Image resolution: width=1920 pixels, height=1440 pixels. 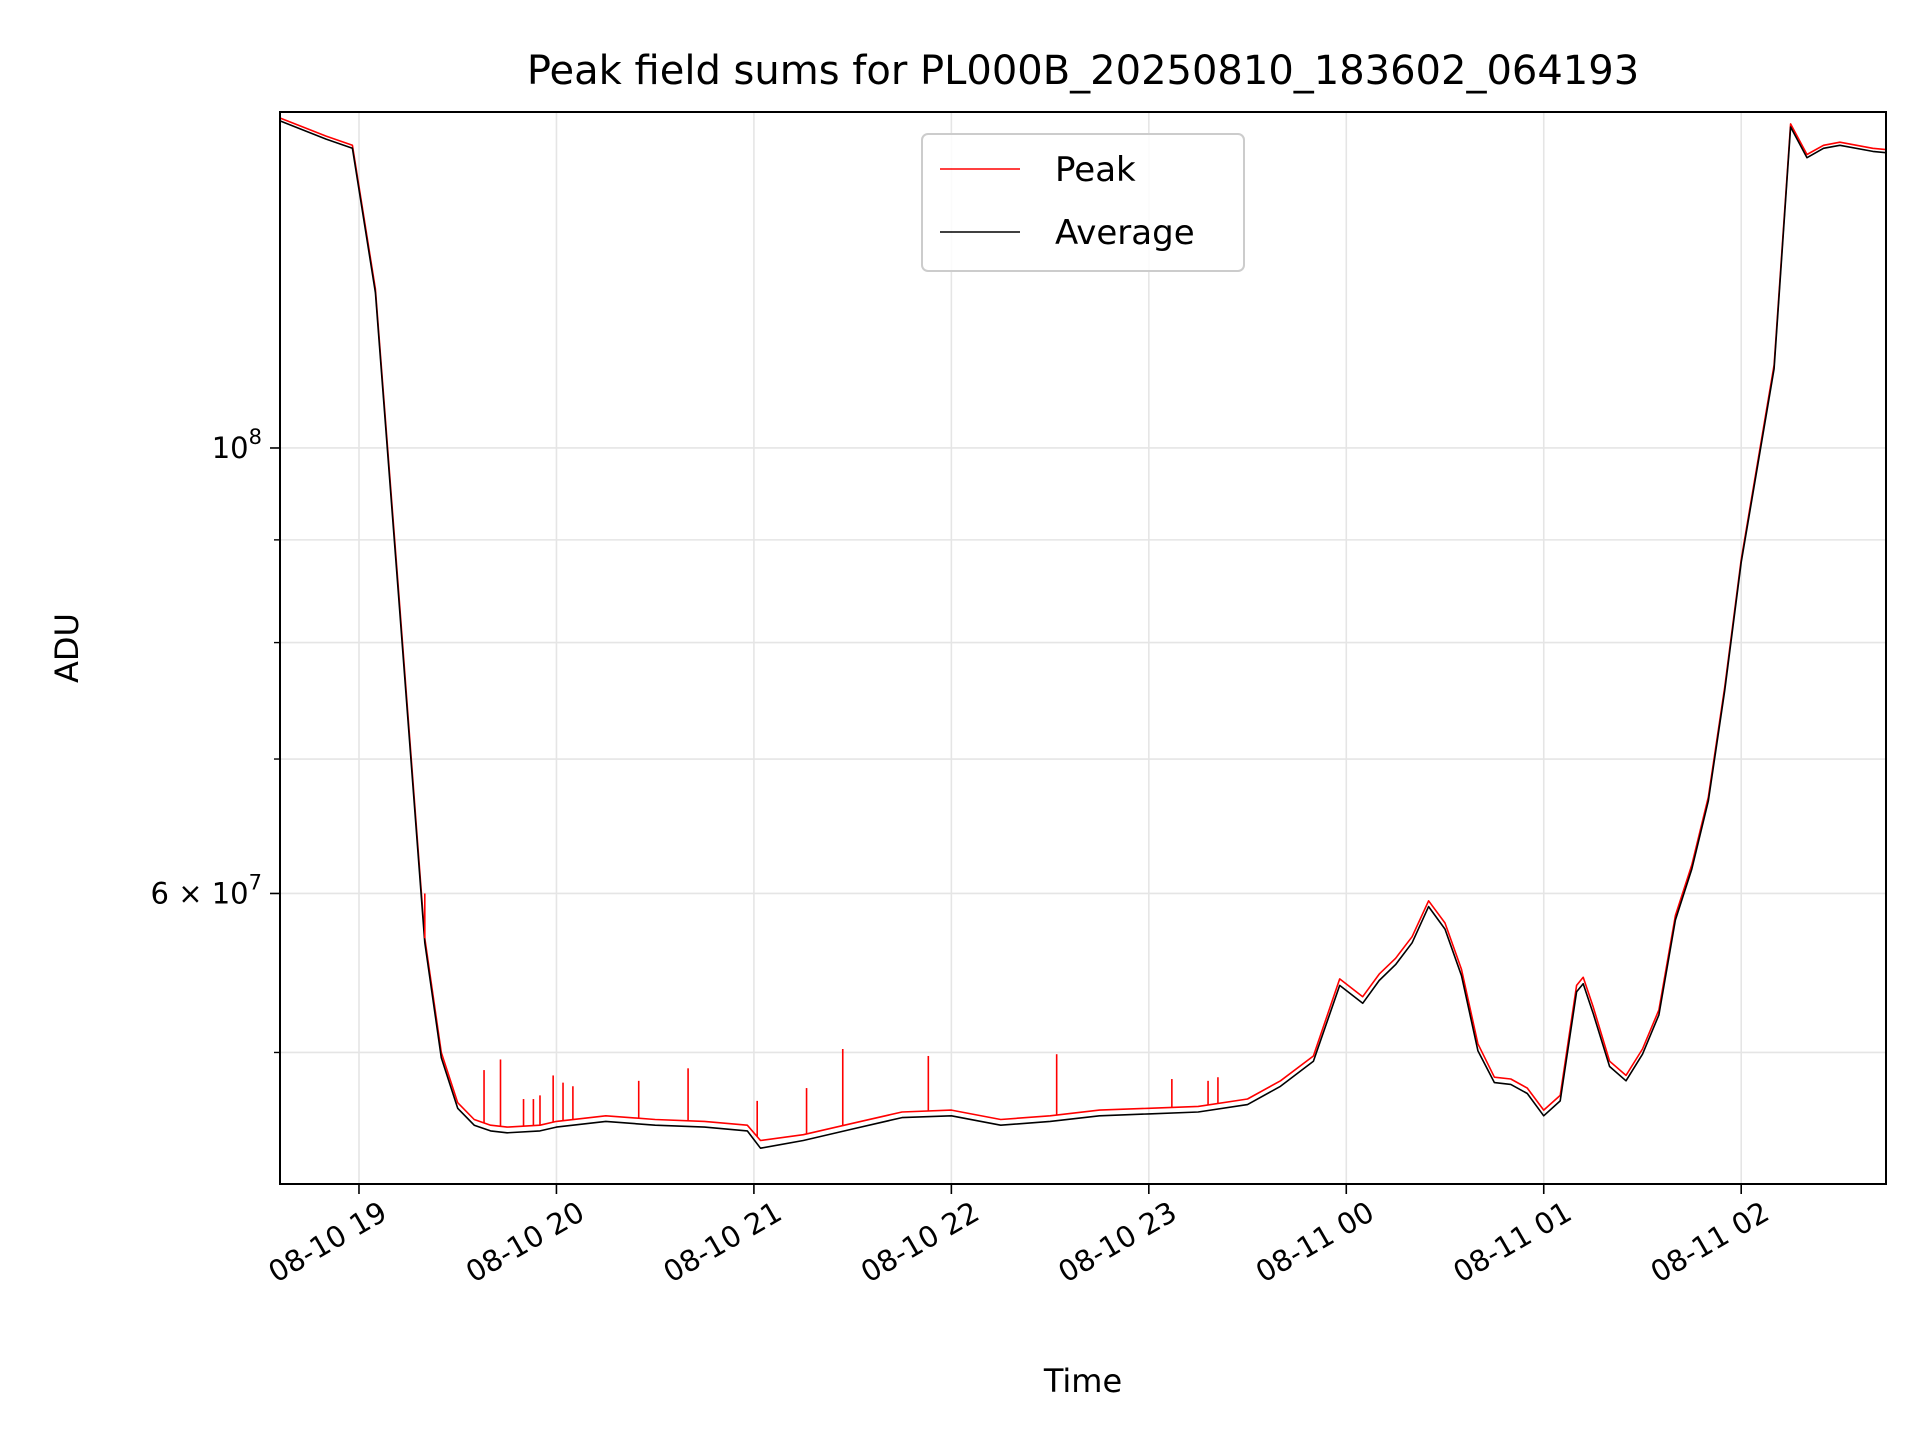 What do you see at coordinates (1082, 1381) in the screenshot?
I see `x-axis-title: Time` at bounding box center [1082, 1381].